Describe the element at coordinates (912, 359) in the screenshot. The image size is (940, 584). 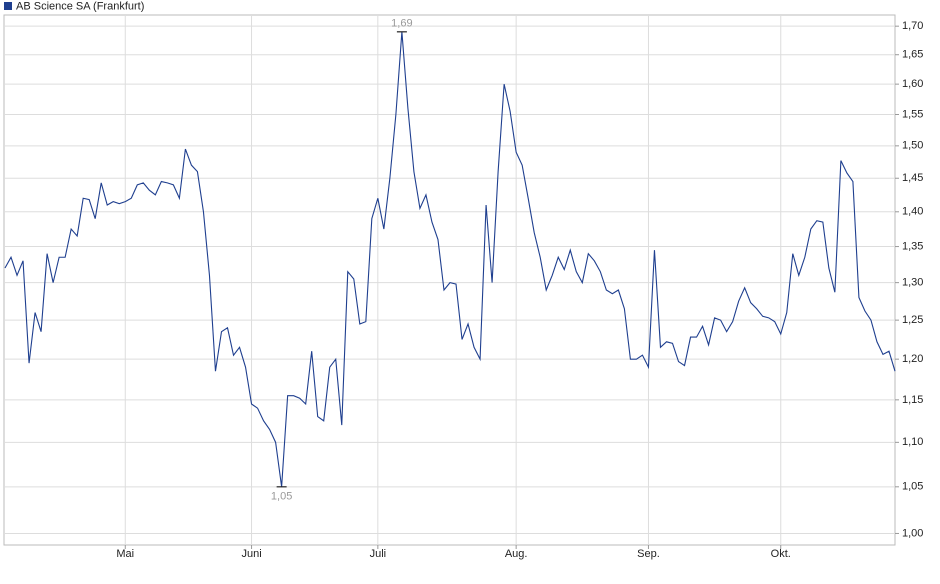
I see `y-tick-label: 1,20` at that location.